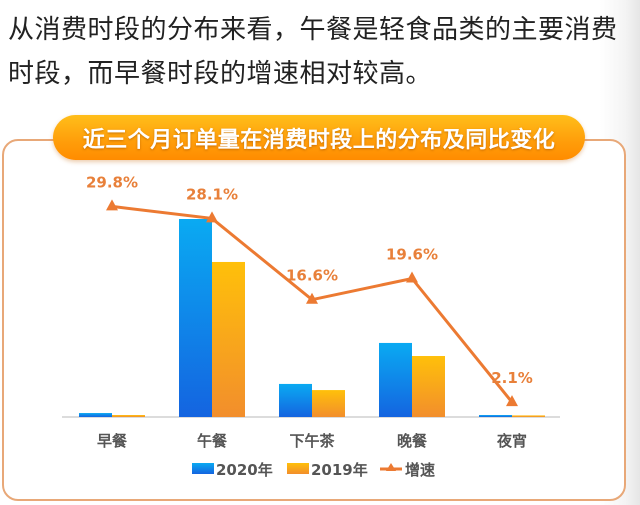 Image resolution: width=640 pixels, height=505 pixels. I want to click on chart-legend: 2020年 2019年 增速, so click(313, 470).